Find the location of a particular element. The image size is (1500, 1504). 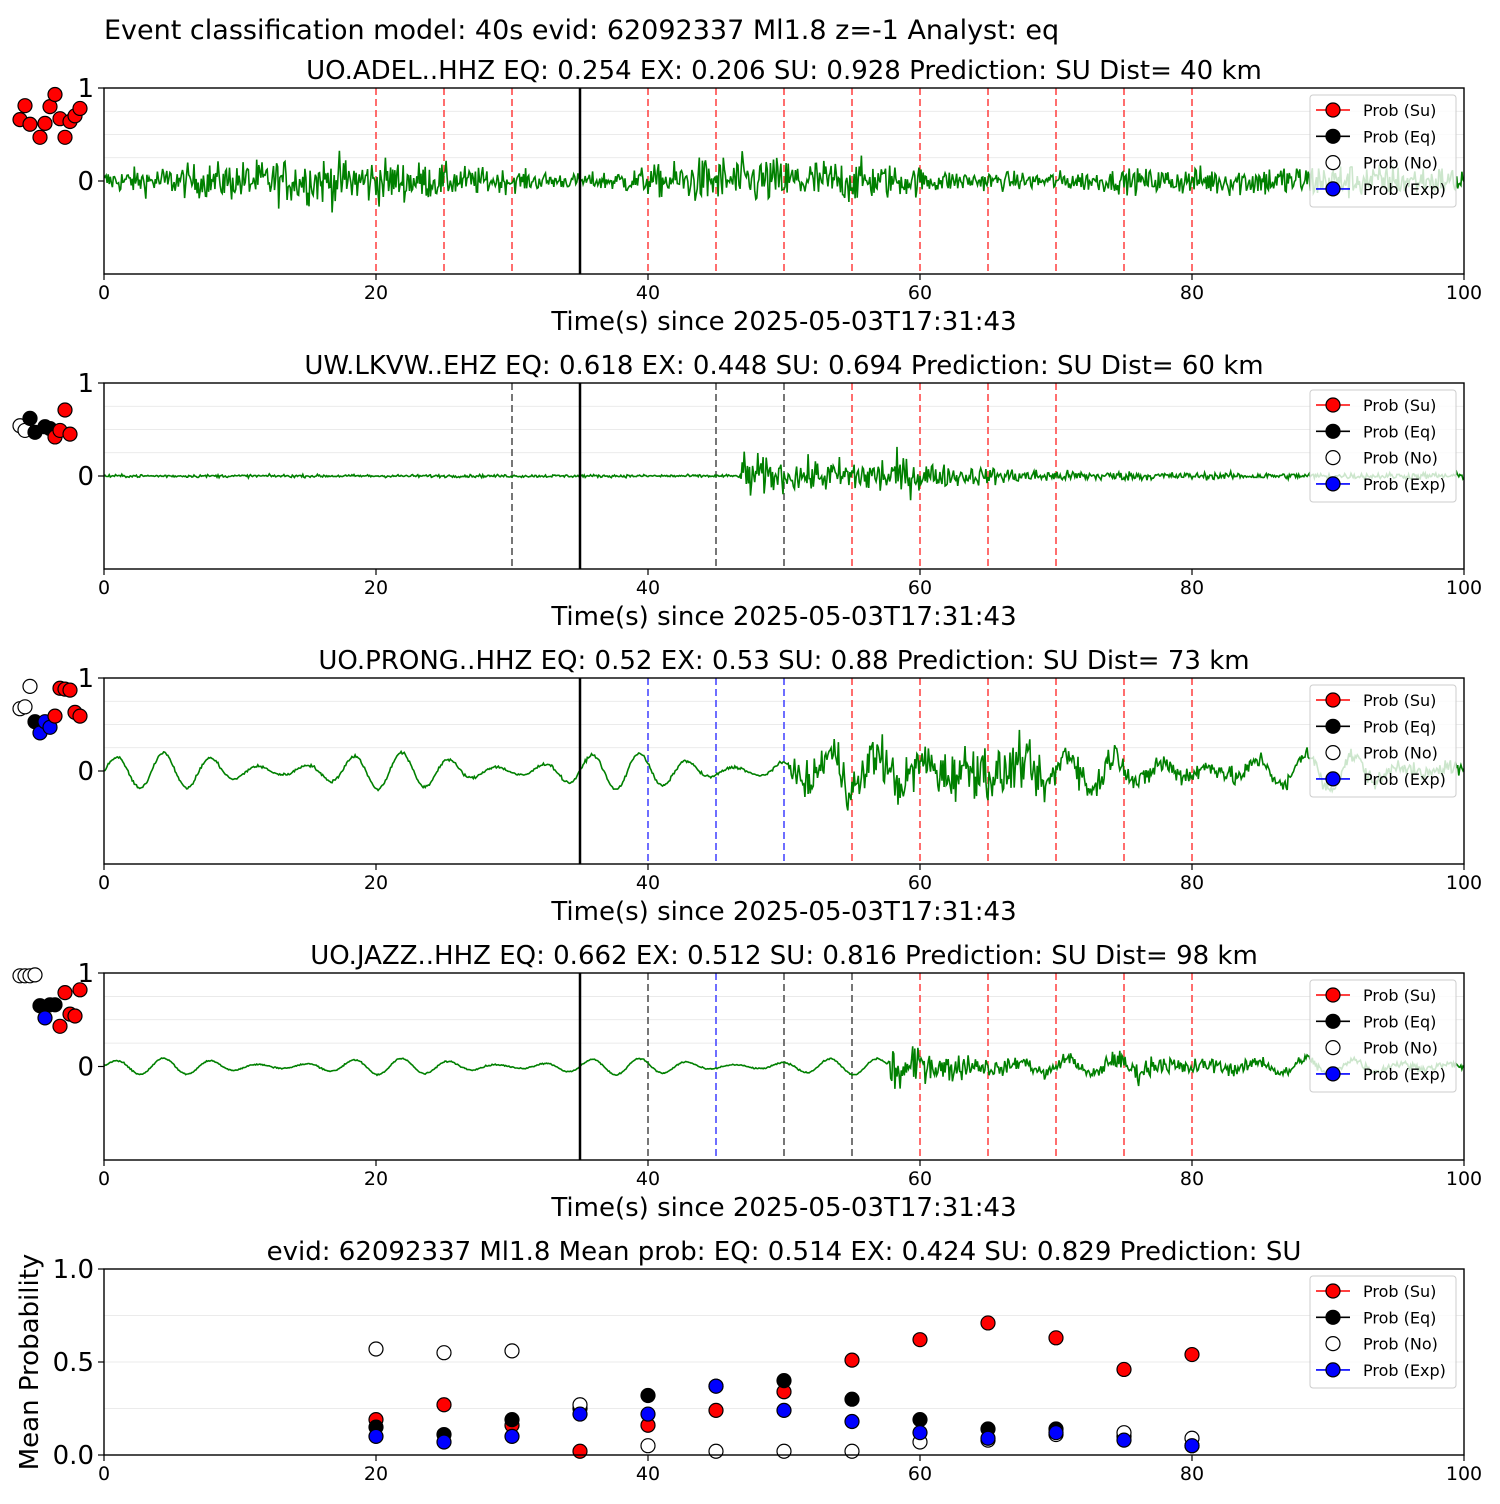

probability-marker-exp is located at coordinates (45, 1018).